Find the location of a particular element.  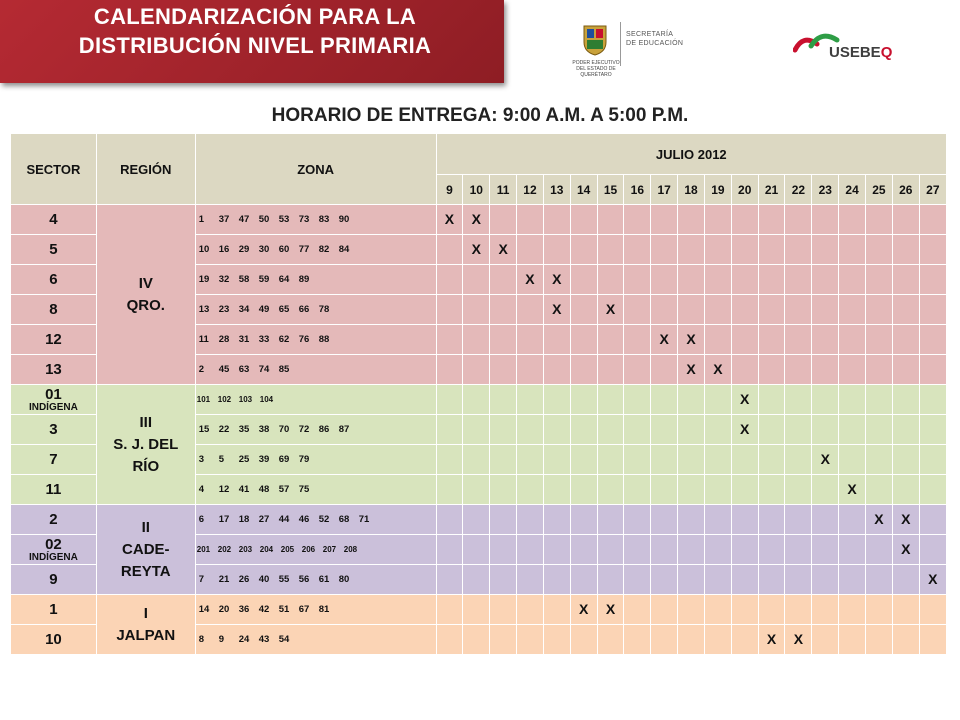

zone-number: 44 is located at coordinates (284, 519).